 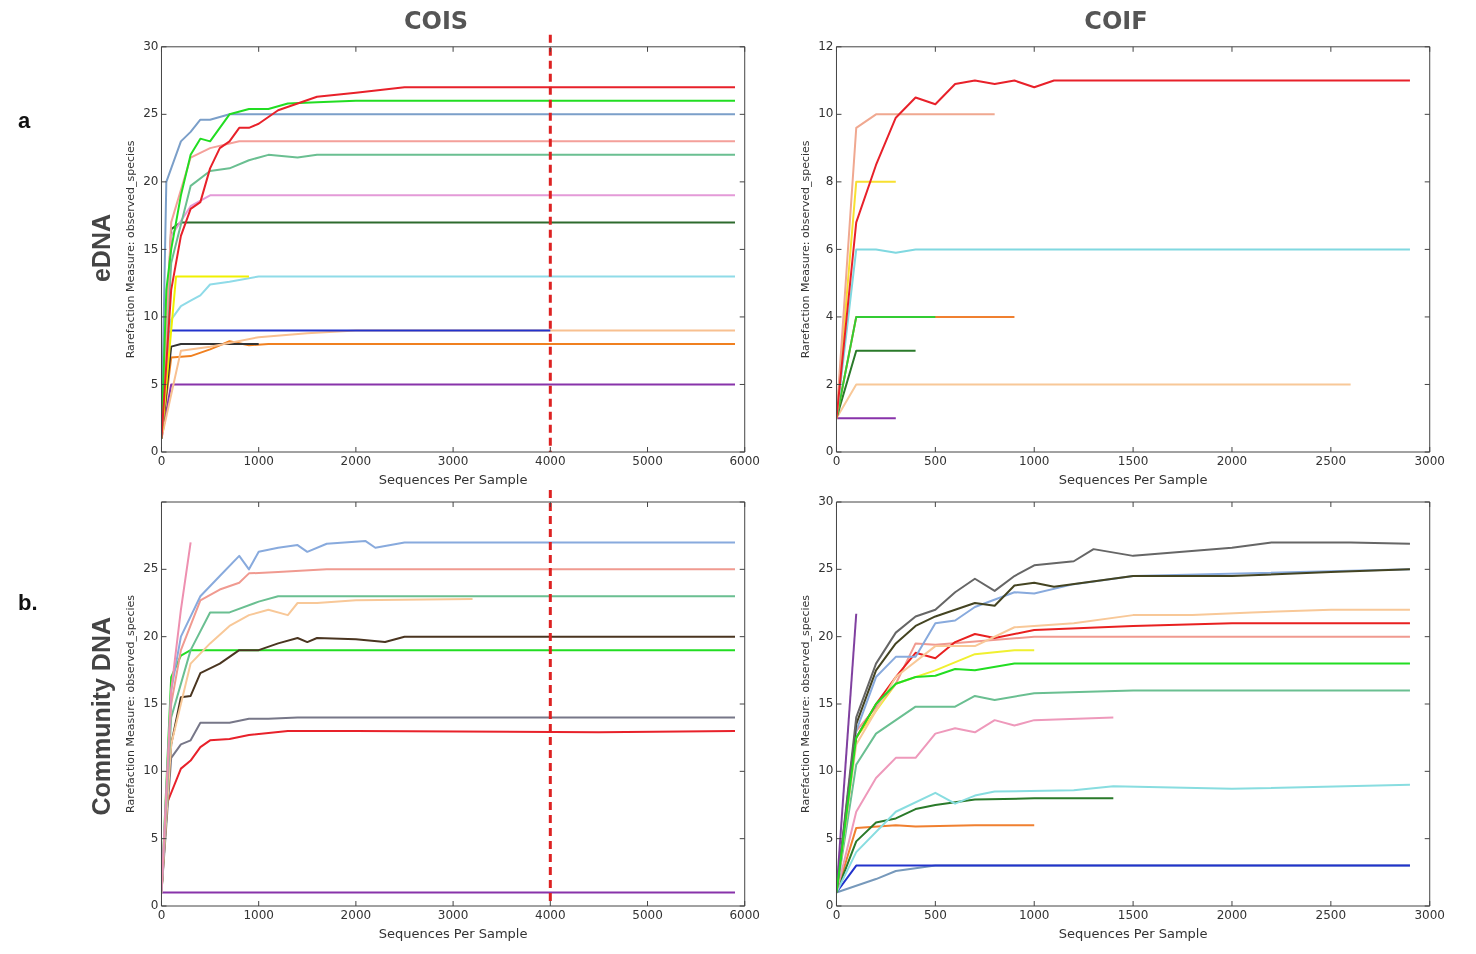 I want to click on y-tick-label: 12, so click(x=826, y=45).